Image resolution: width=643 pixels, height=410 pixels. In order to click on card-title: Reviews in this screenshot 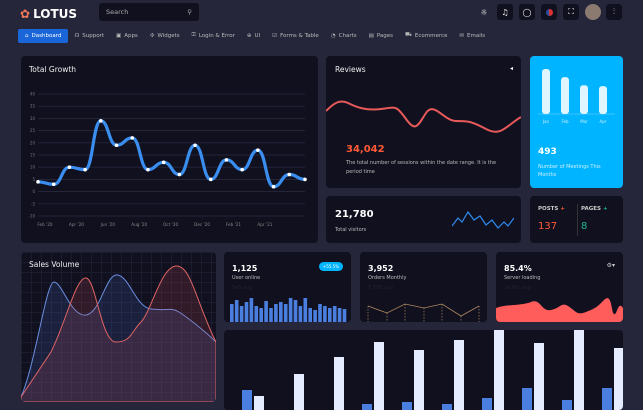, I will do `click(350, 69)`.